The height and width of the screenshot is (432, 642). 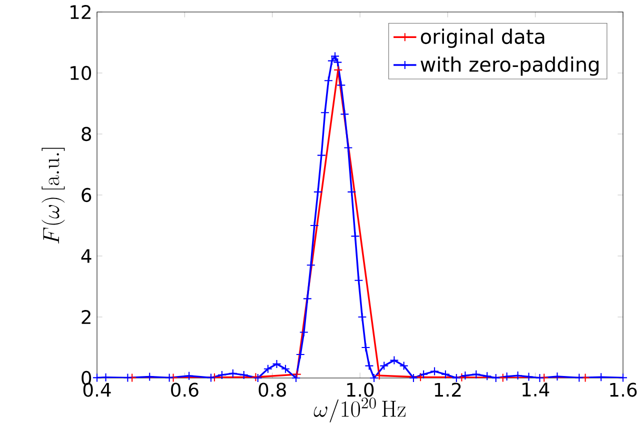 I want to click on x-tick-label: 0.8, so click(x=272, y=389).